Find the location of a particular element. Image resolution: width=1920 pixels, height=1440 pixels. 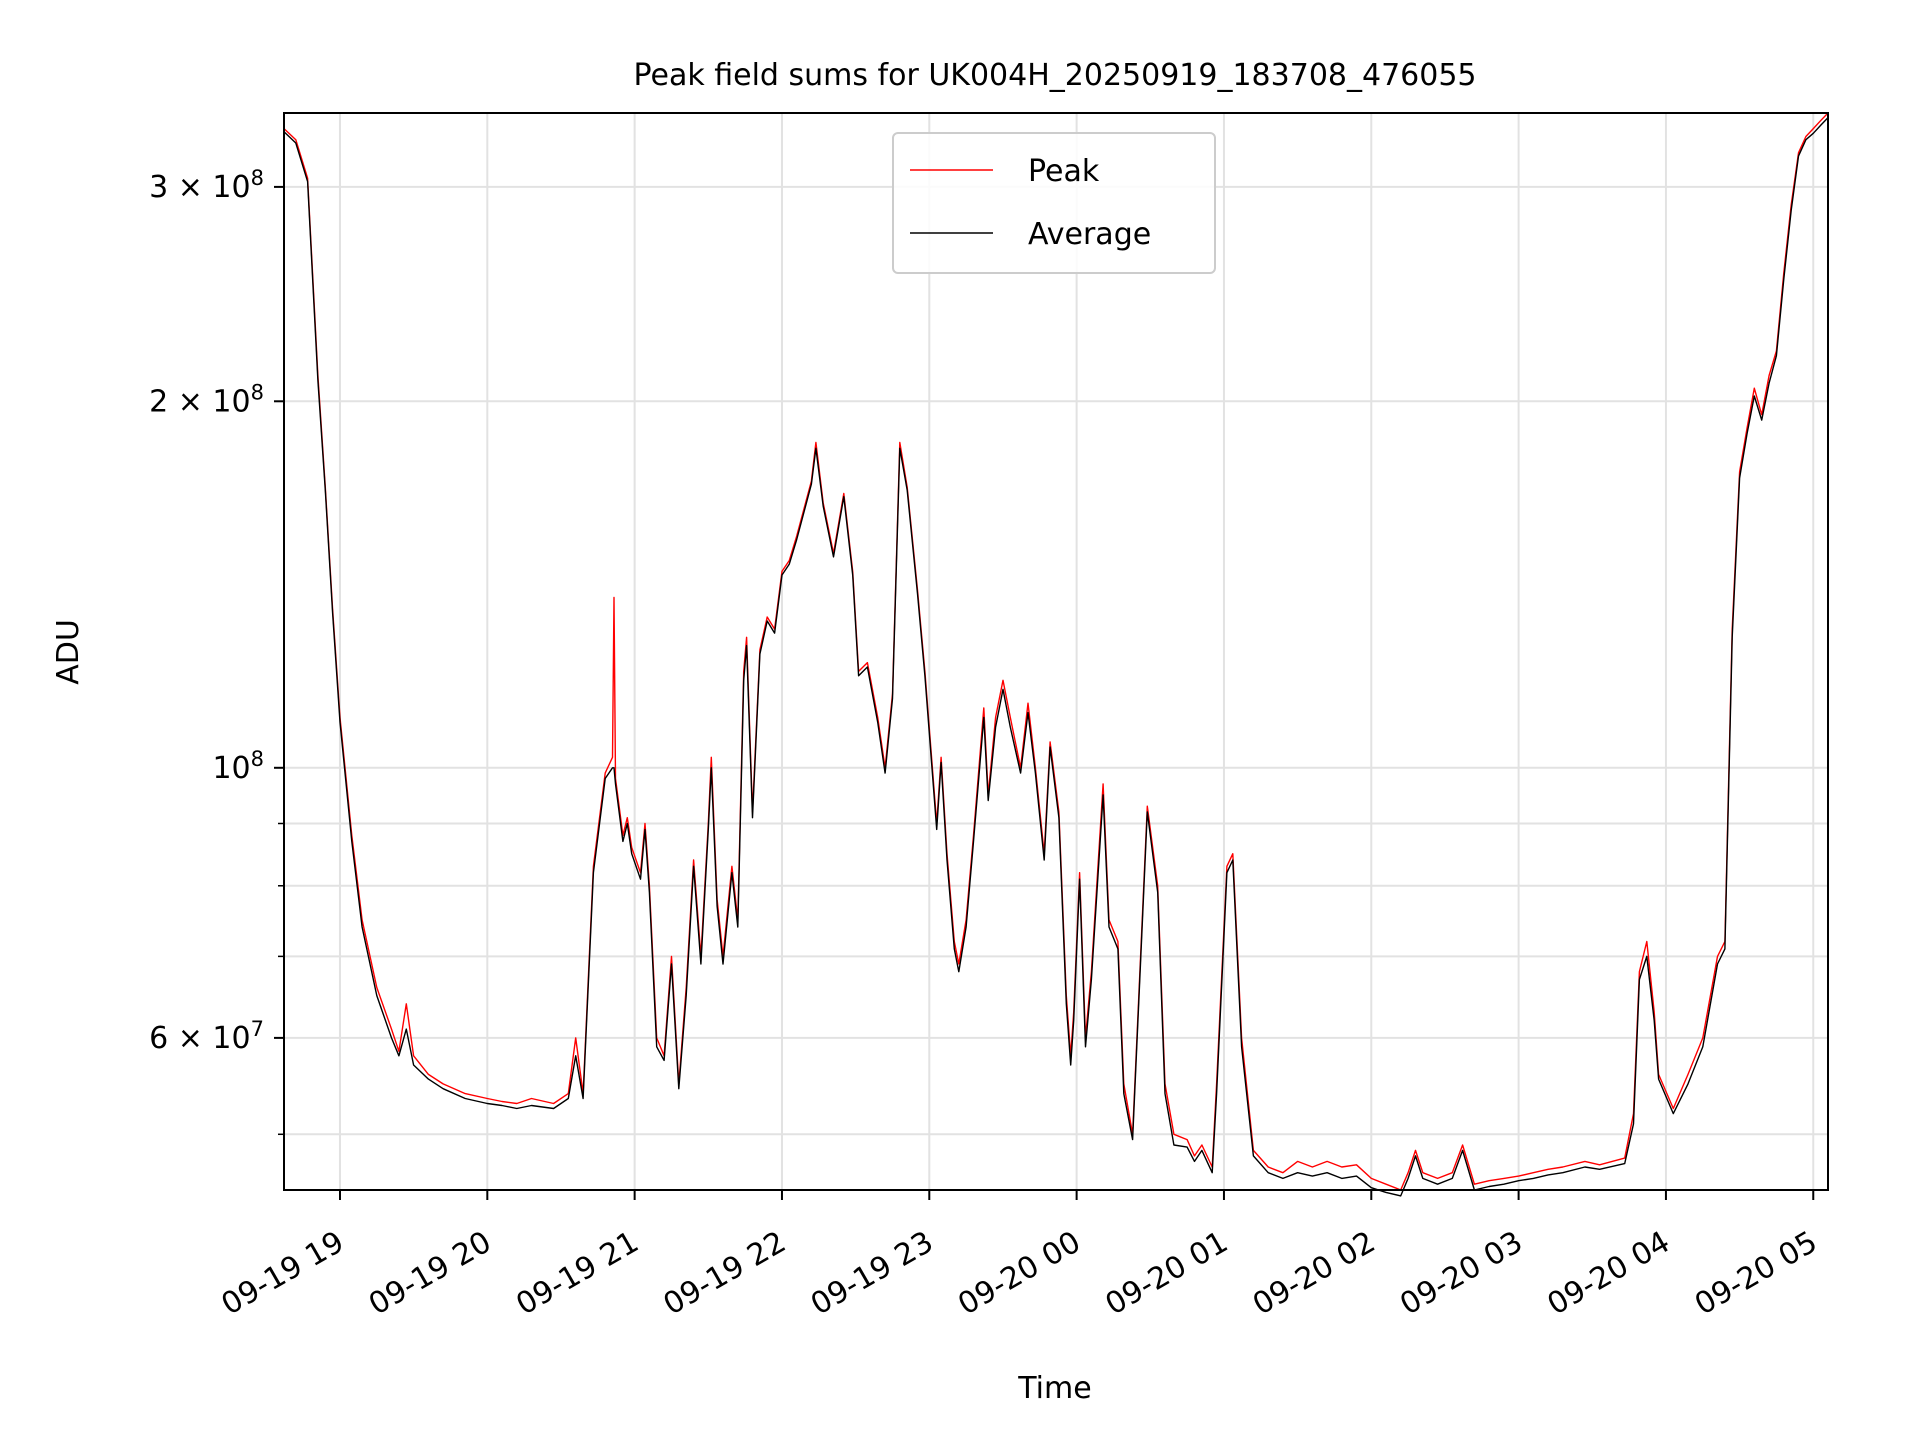

y-tick-label: 6 × 107 is located at coordinates (206, 1036).